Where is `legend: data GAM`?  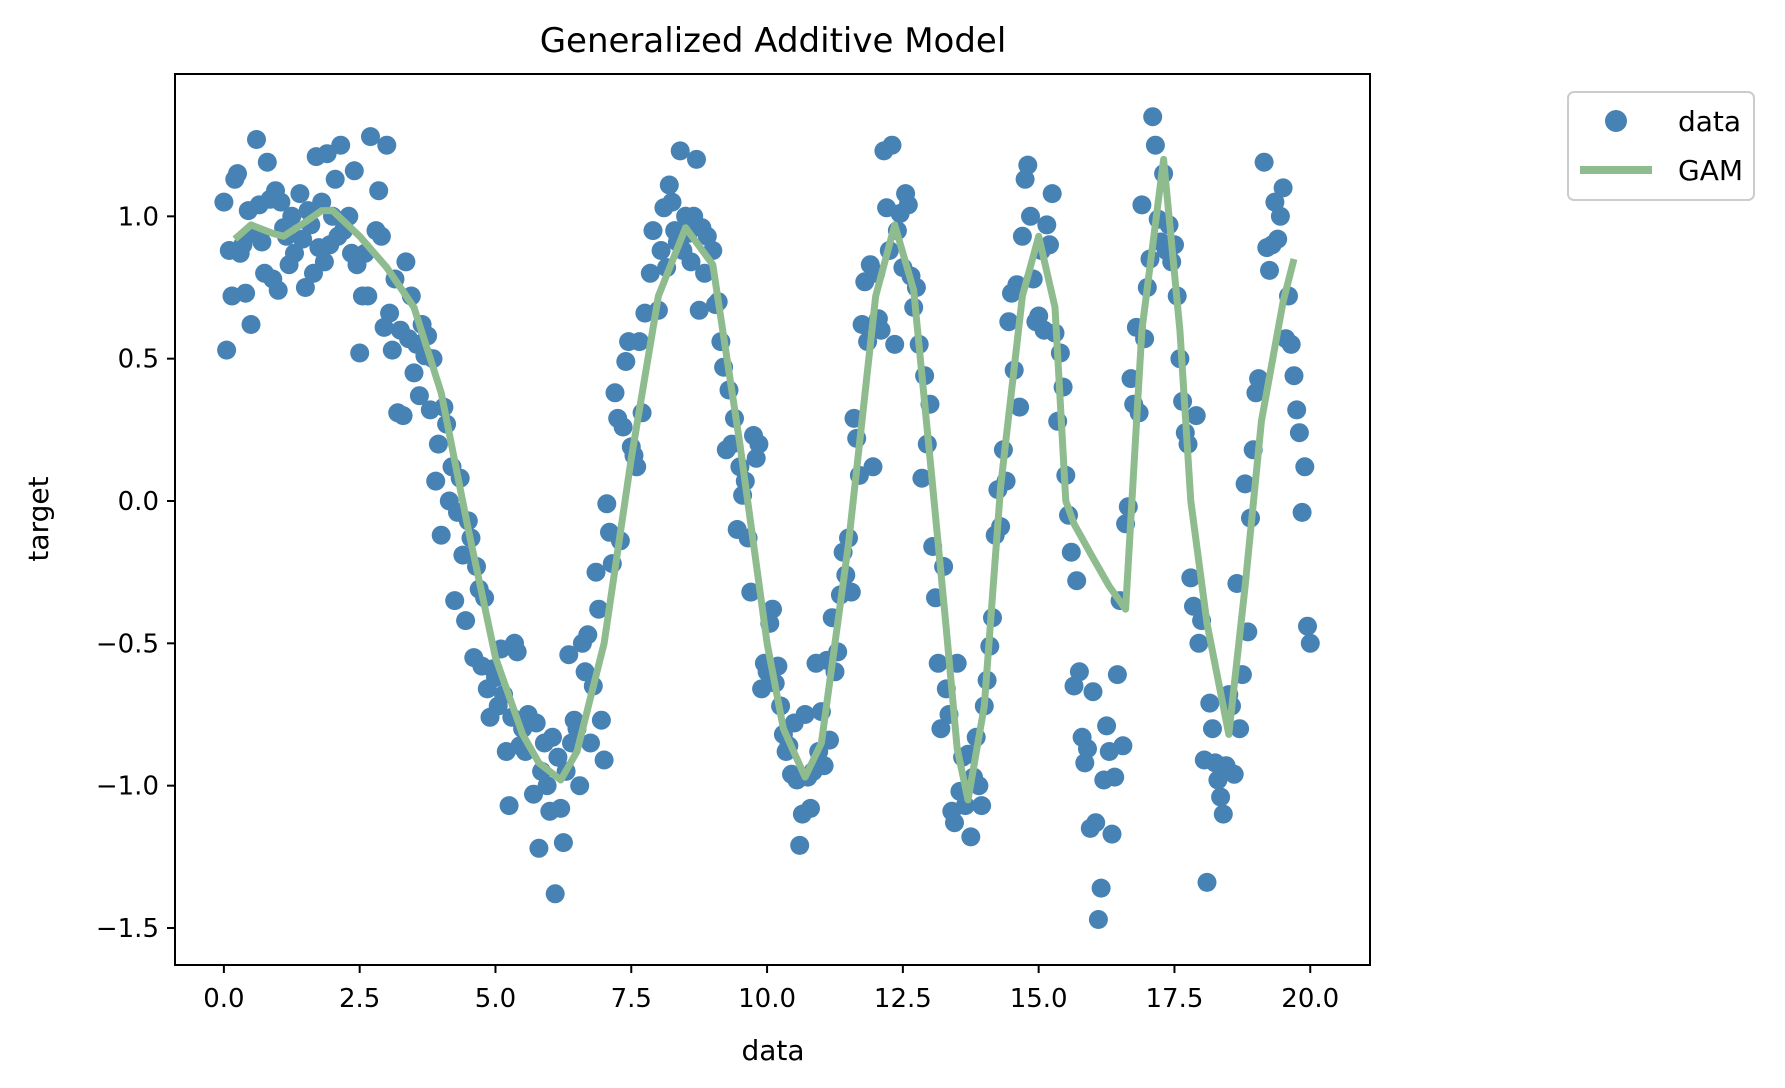 legend: data GAM is located at coordinates (1661, 146).